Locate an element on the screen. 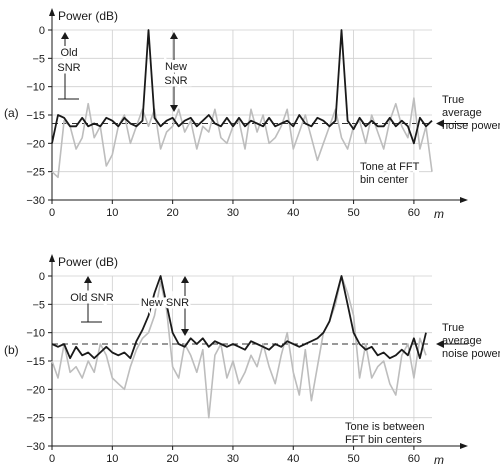 The width and height of the screenshot is (500, 464). tone-note: FFT bin centers is located at coordinates (383, 440).